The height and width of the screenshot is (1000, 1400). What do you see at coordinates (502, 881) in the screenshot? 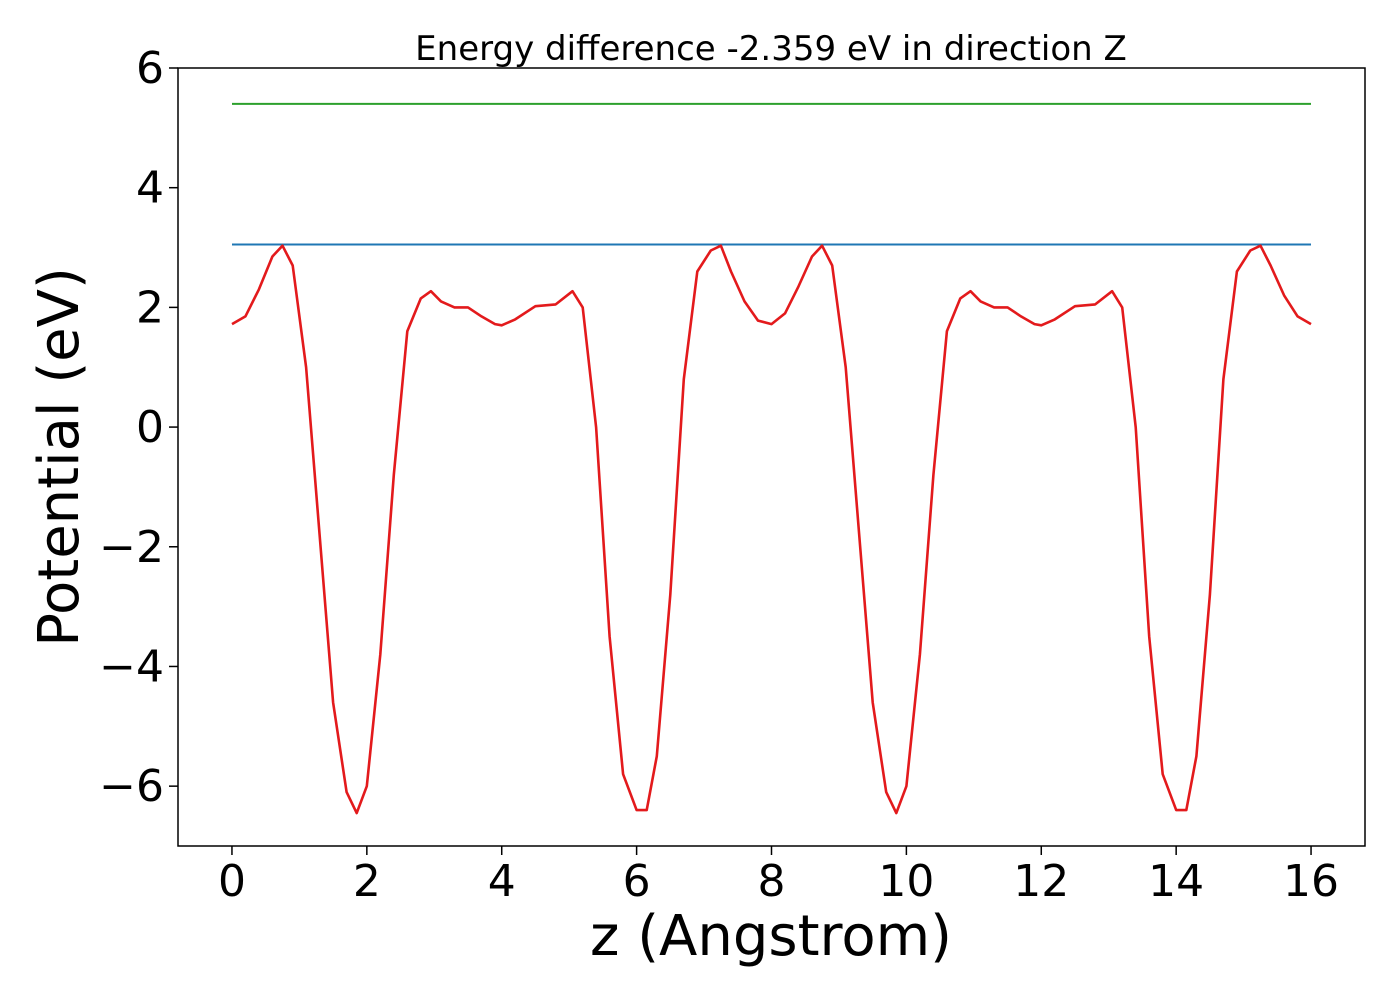
I see `x-tick-label: 4` at bounding box center [502, 881].